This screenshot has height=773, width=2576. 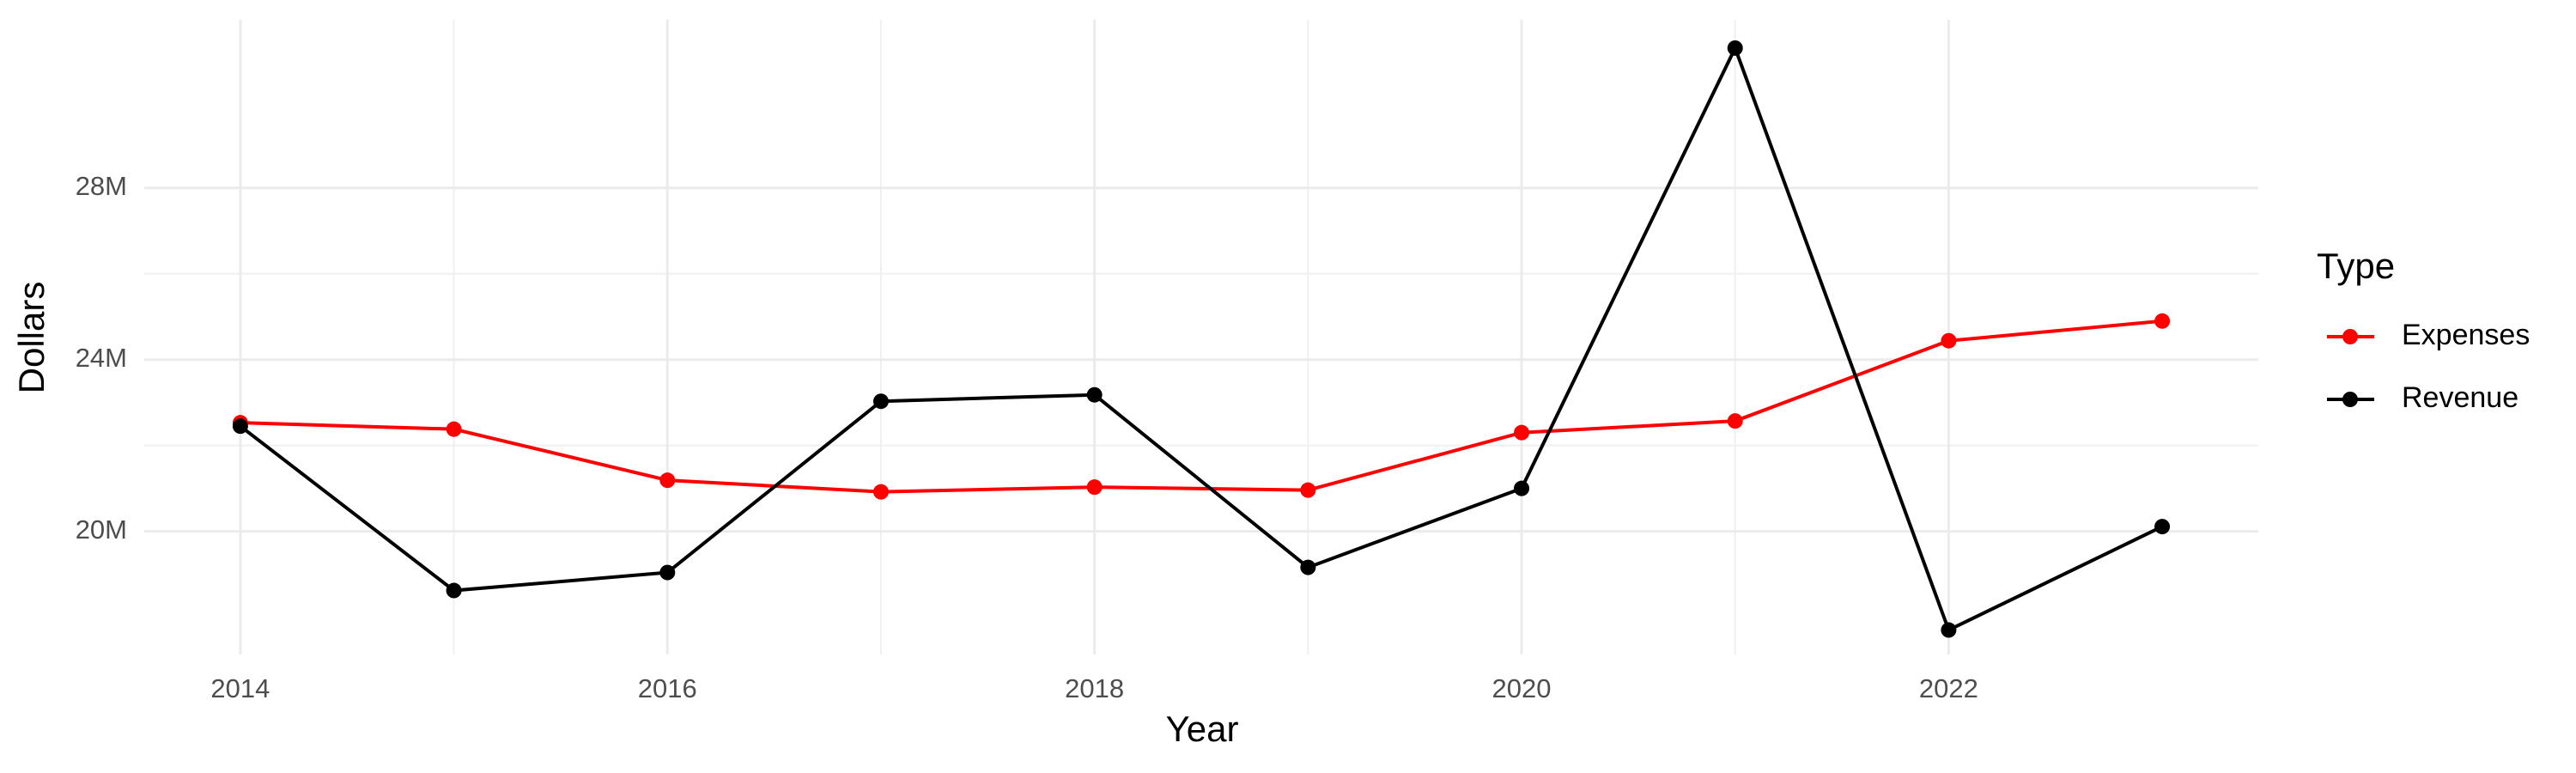 I want to click on legend-label: Revenue, so click(x=2460, y=397).